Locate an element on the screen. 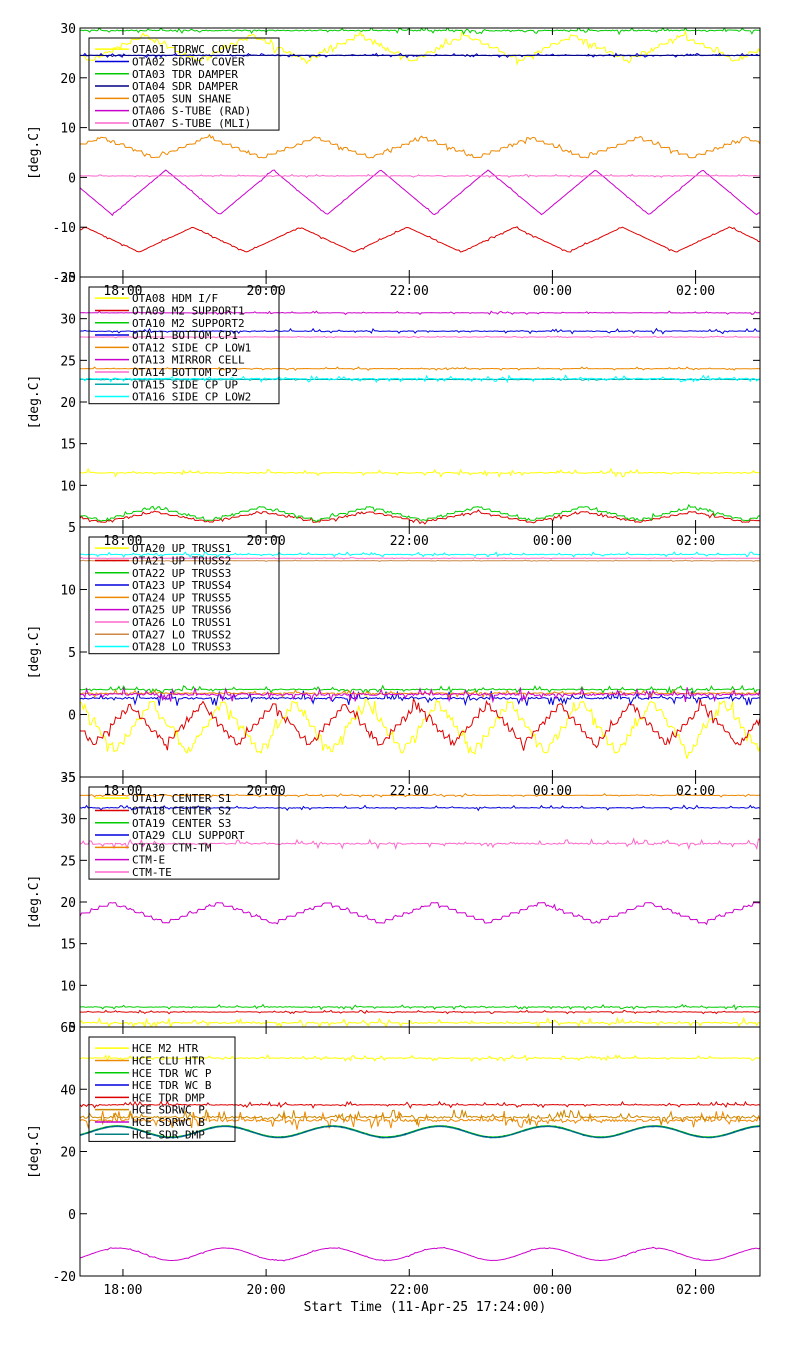 This screenshot has height=1350, width=800. legend-label: OTA14 BOTTOM CP2 is located at coordinates (185, 372).